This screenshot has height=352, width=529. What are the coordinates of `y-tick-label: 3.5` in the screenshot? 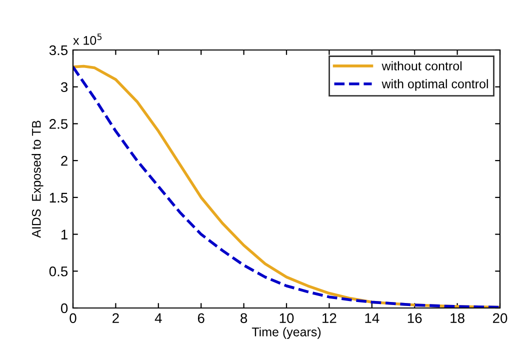 It's located at (58, 50).